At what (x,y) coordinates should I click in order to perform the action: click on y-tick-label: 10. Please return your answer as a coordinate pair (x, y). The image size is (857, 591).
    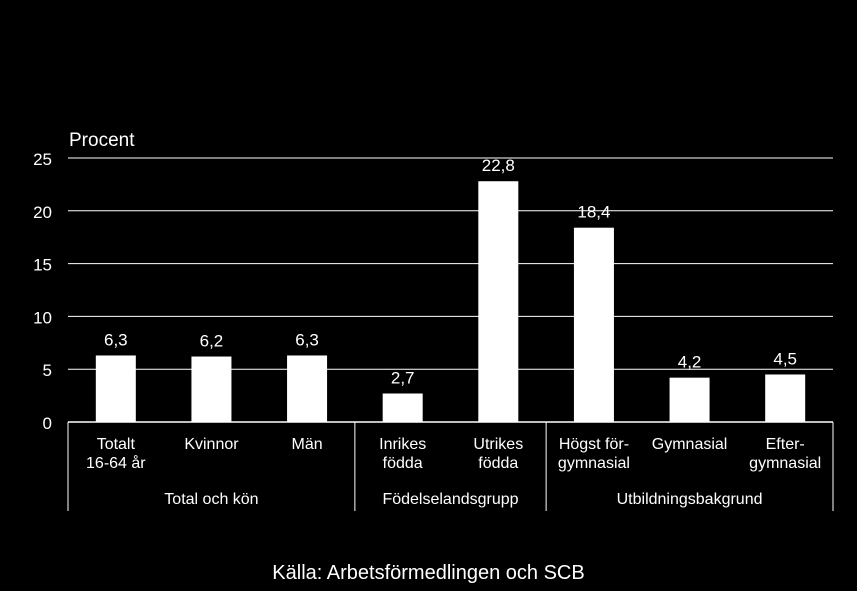
    Looking at the image, I should click on (42, 317).